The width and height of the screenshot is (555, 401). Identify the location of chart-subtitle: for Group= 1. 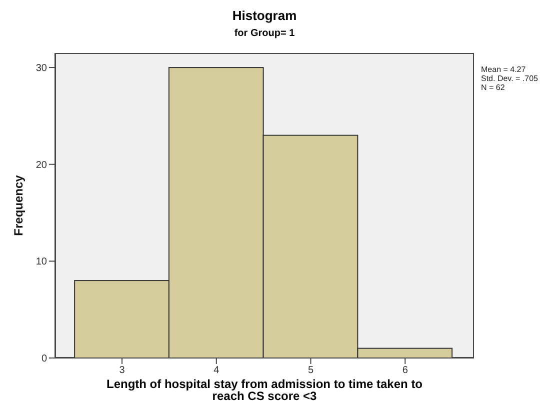
(264, 33).